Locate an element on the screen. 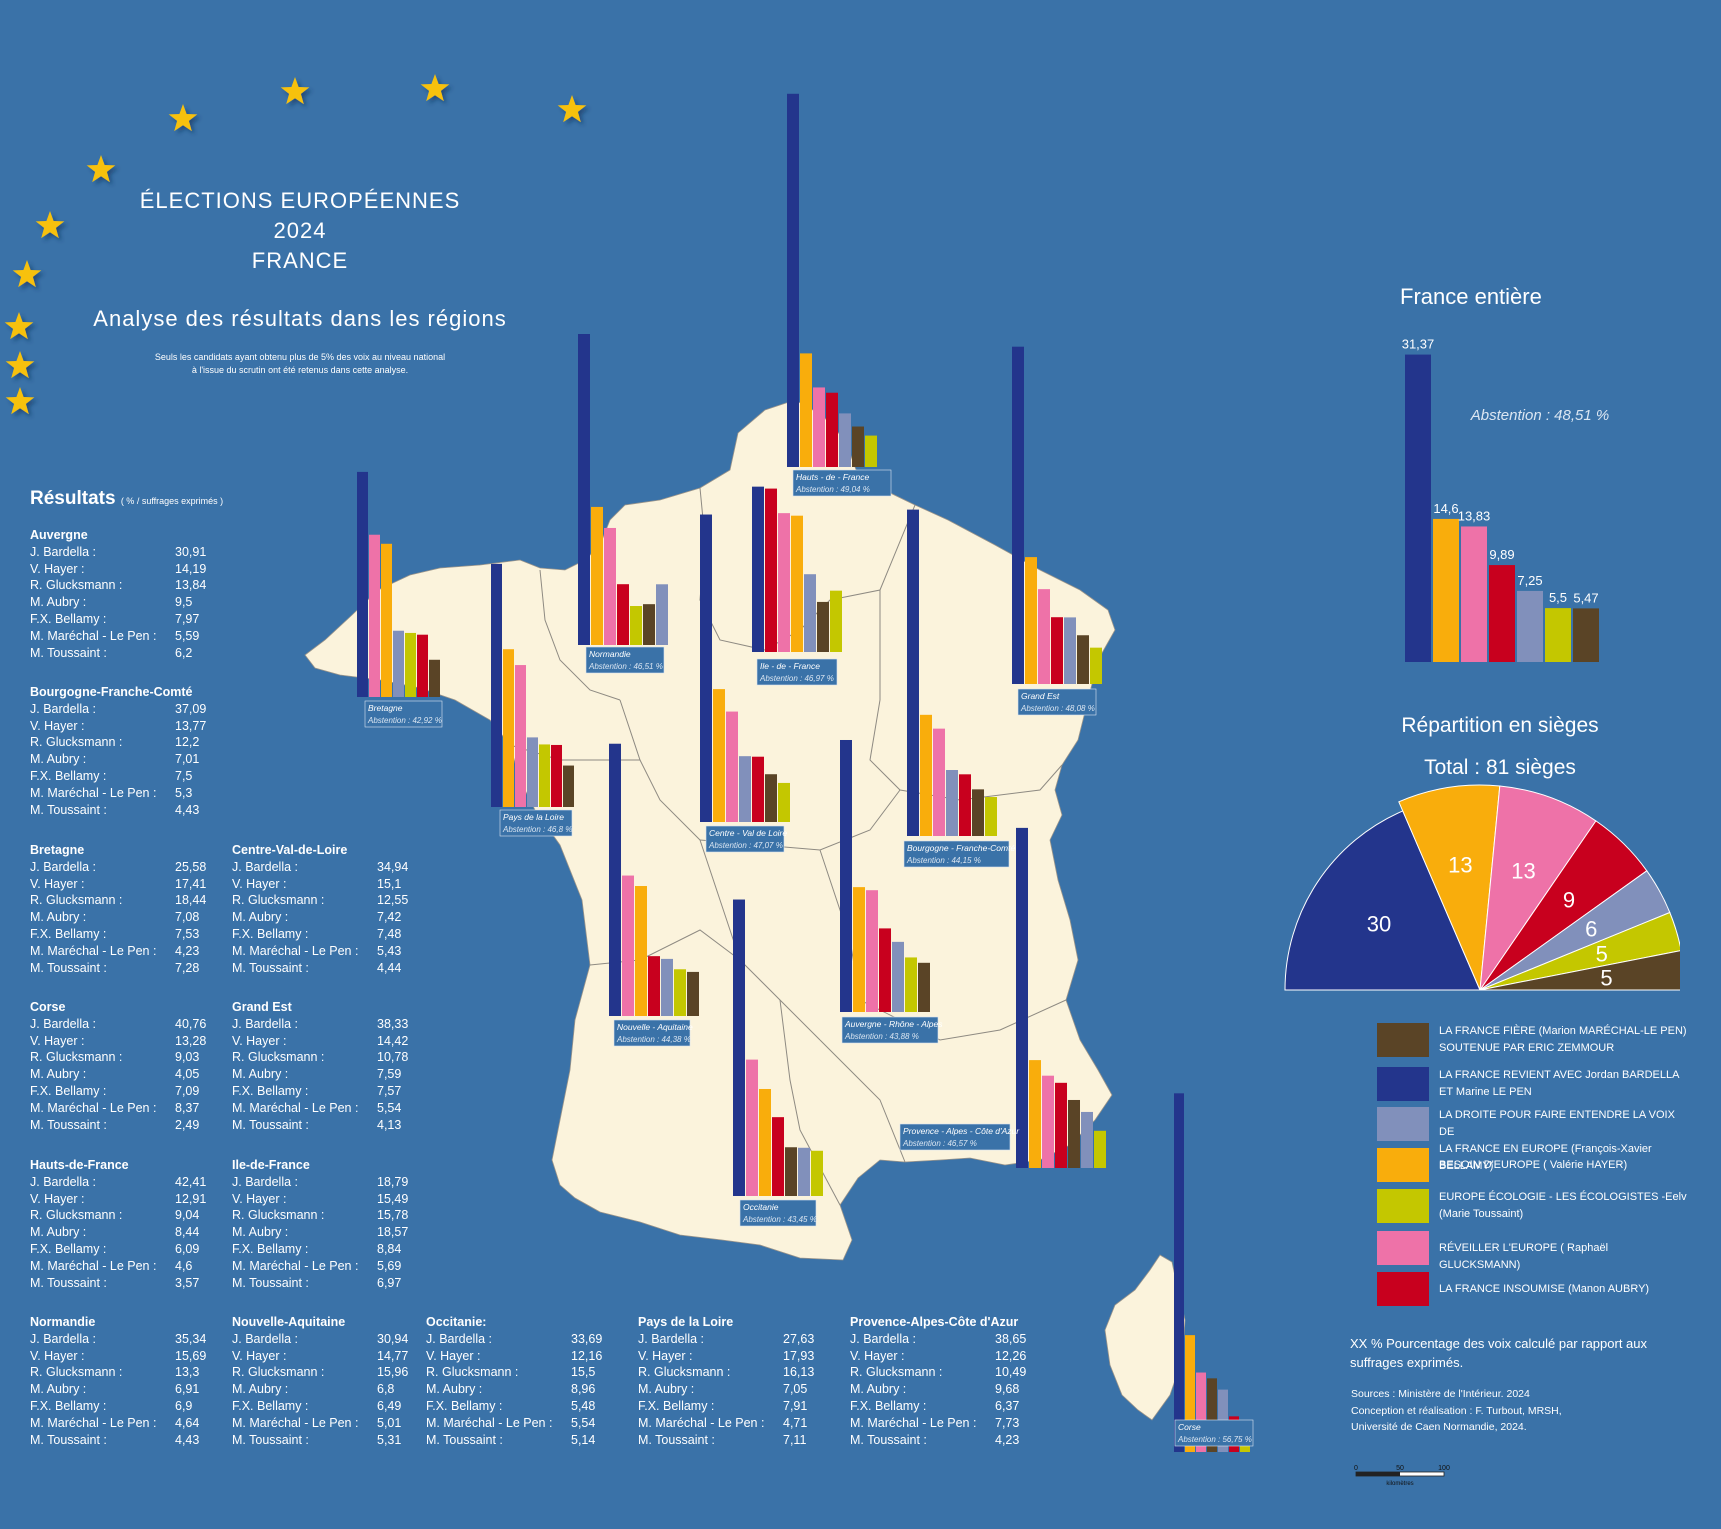 The height and width of the screenshot is (1529, 1721). results-region-name: Bourgogne-Franche-Comté is located at coordinates (111, 692).